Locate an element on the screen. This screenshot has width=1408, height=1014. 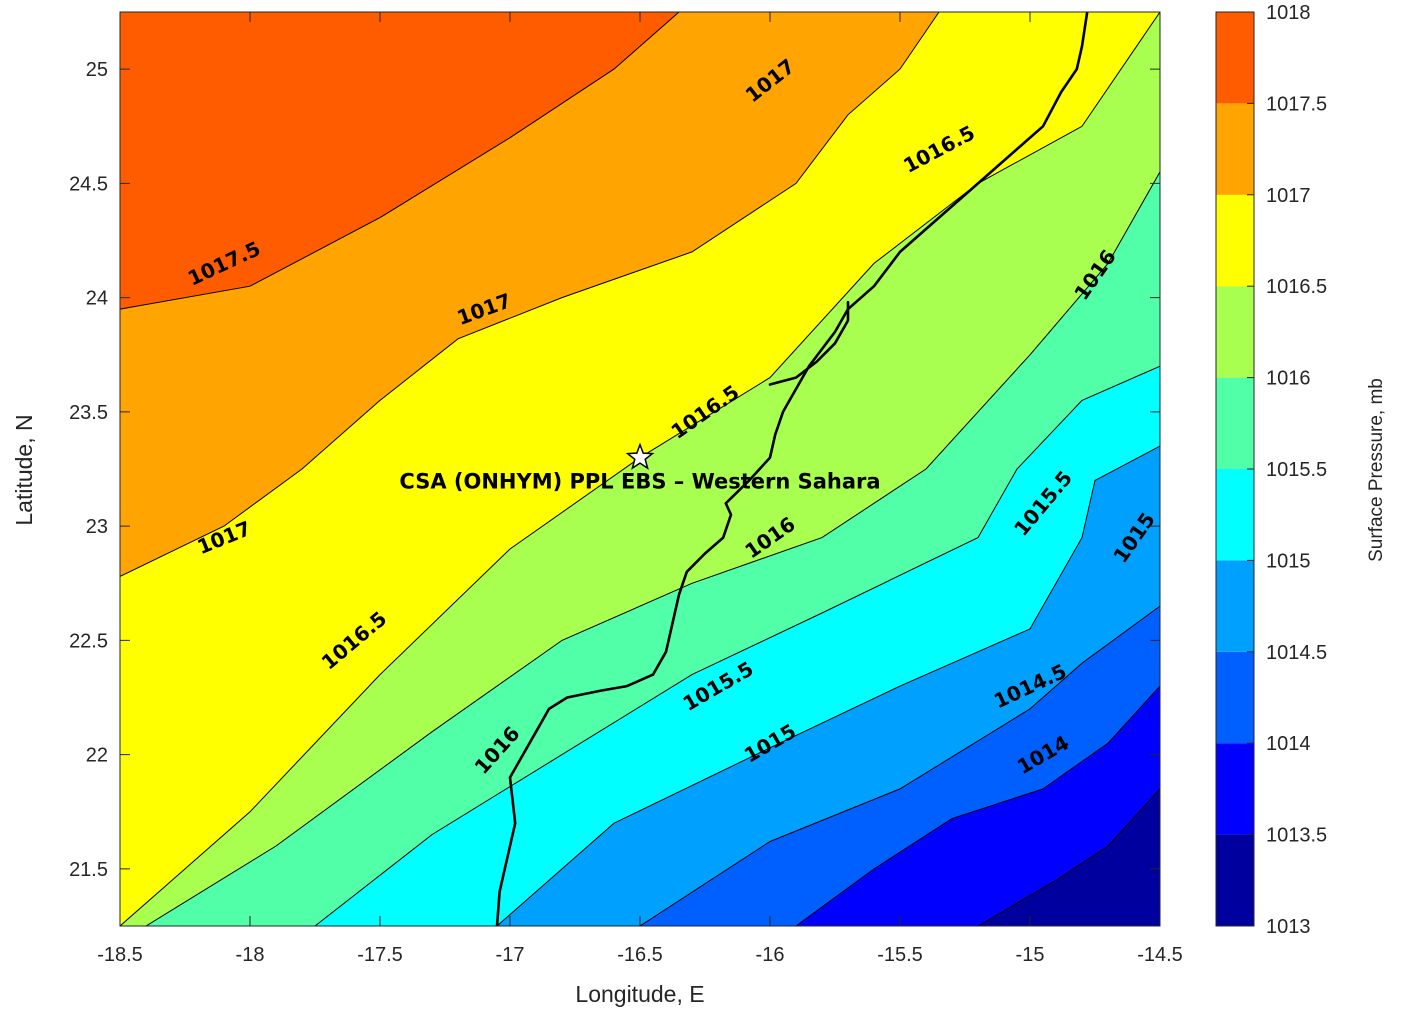
x-tick-label: -18.5 is located at coordinates (120, 955).